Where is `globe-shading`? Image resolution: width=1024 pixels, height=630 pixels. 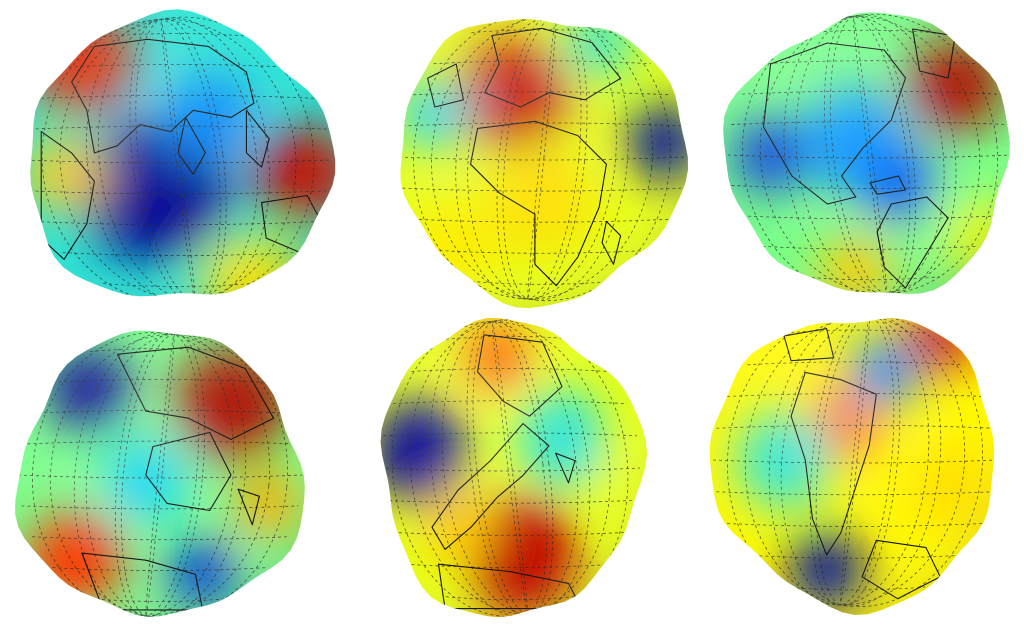 globe-shading is located at coordinates (160, 473).